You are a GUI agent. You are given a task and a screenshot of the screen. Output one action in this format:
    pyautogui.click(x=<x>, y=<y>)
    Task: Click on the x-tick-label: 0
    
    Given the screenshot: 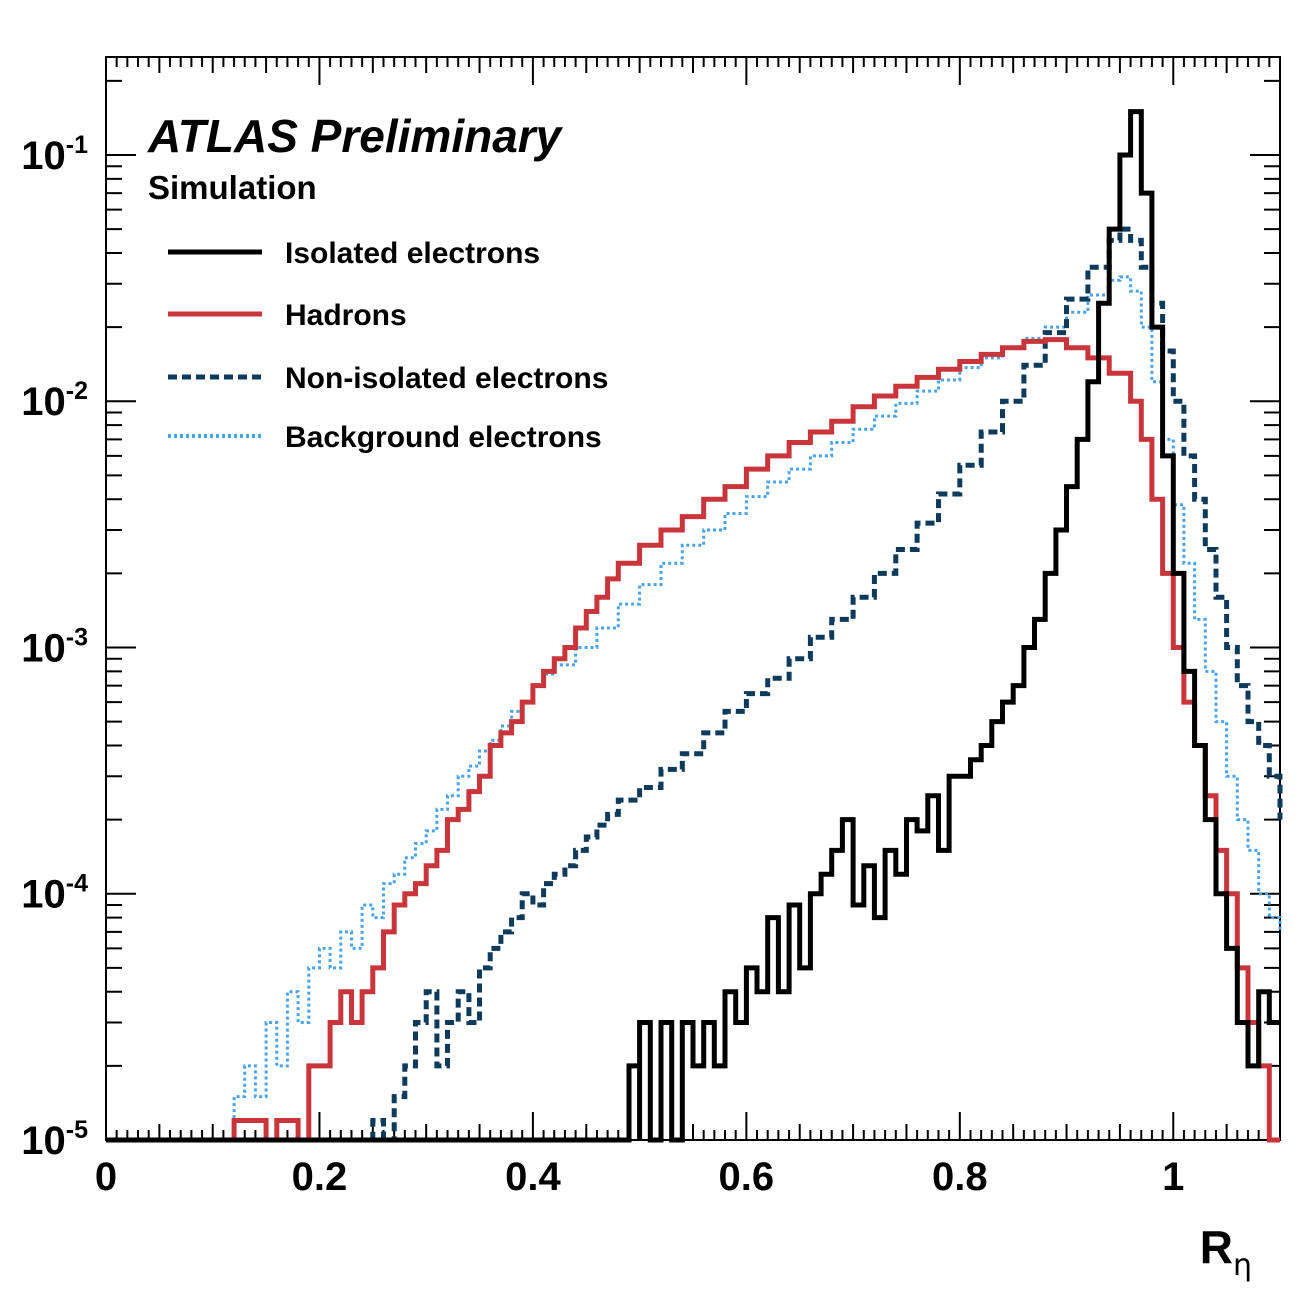 What is the action you would take?
    pyautogui.click(x=106, y=1177)
    